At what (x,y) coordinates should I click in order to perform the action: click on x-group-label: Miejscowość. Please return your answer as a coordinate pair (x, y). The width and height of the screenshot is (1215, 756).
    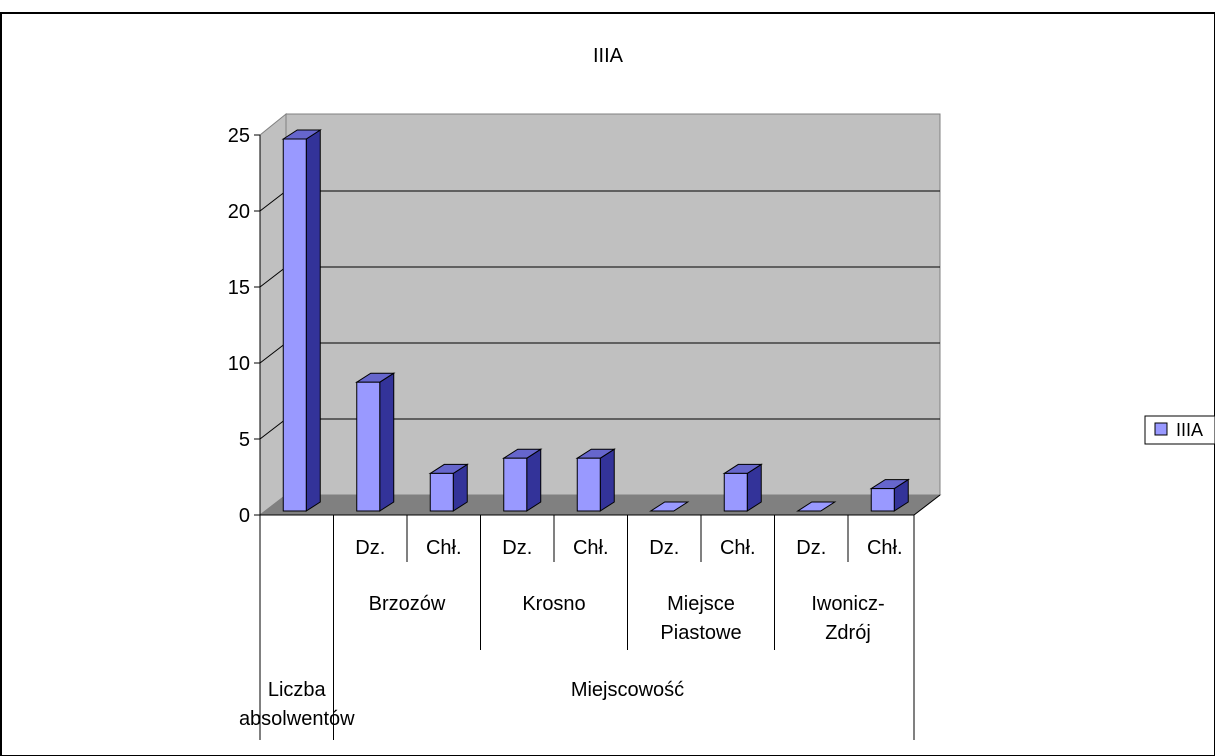
    Looking at the image, I should click on (627, 690).